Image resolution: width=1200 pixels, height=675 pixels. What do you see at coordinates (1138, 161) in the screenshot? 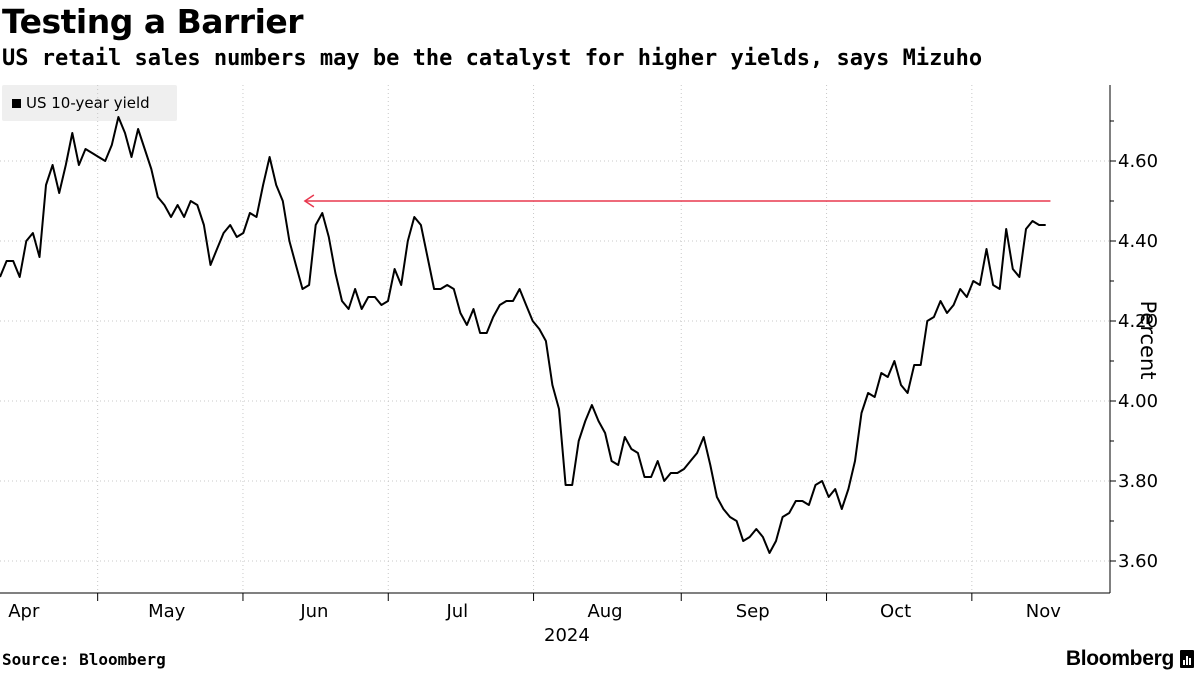
I see `y-tick-label: 4.60` at bounding box center [1138, 161].